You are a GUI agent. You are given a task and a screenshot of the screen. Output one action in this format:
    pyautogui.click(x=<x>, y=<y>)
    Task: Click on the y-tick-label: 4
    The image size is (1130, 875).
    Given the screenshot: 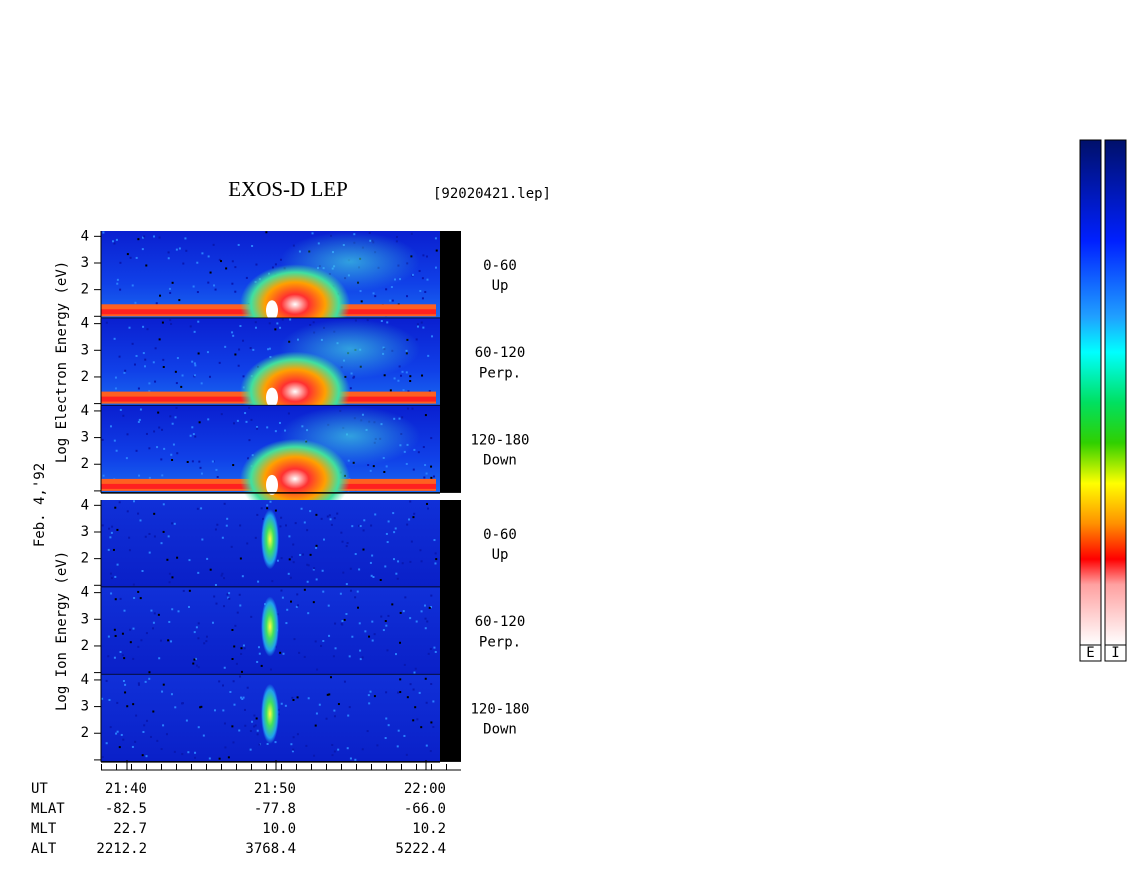 What is the action you would take?
    pyautogui.click(x=85, y=680)
    